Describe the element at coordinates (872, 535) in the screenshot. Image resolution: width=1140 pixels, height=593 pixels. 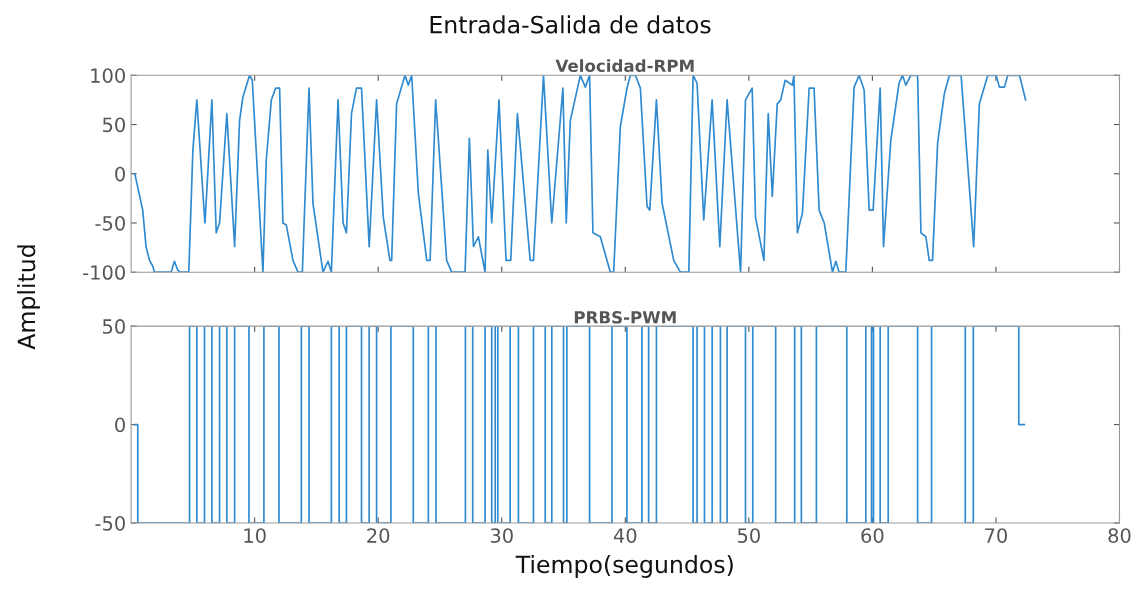
I see `x-tick-label: 60` at that location.